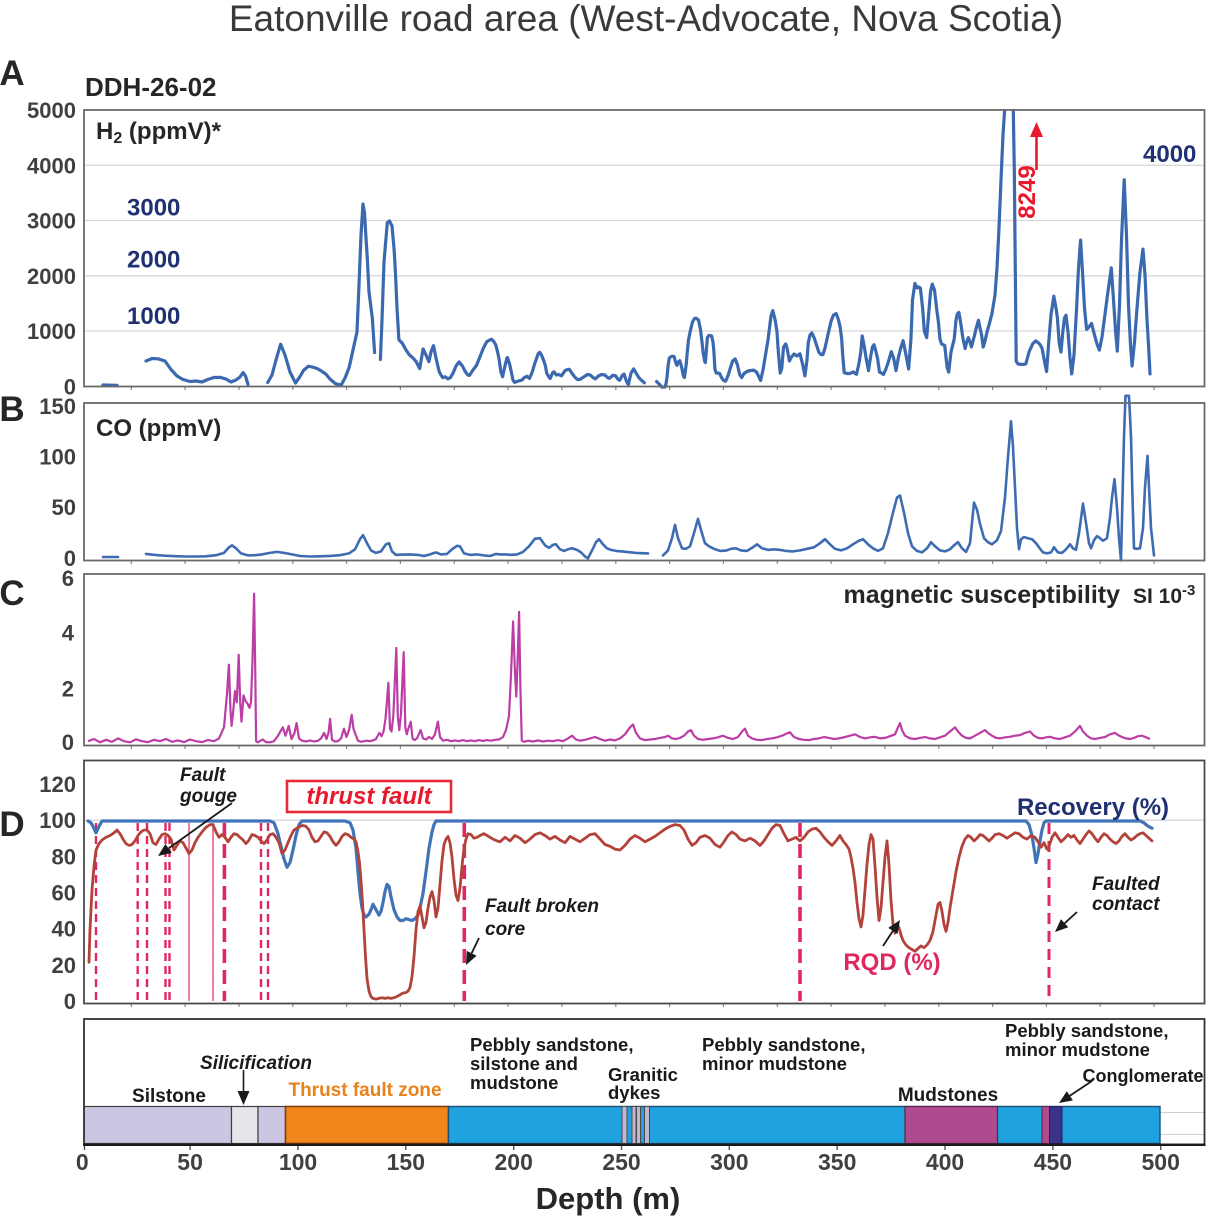 The image size is (1209, 1226). Describe the element at coordinates (12, 73) in the screenshot. I see `svg-text: A` at that location.